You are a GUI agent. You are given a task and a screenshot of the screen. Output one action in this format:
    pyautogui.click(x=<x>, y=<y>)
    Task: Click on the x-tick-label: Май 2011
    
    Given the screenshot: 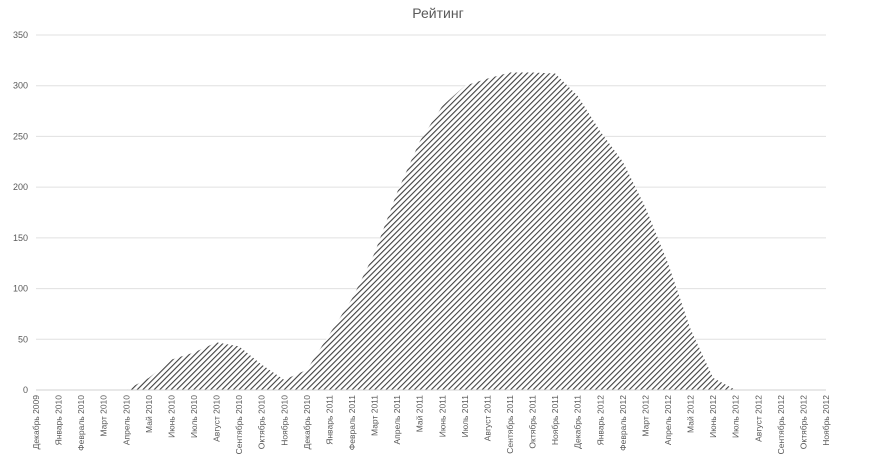 What is the action you would take?
    pyautogui.click(x=420, y=414)
    